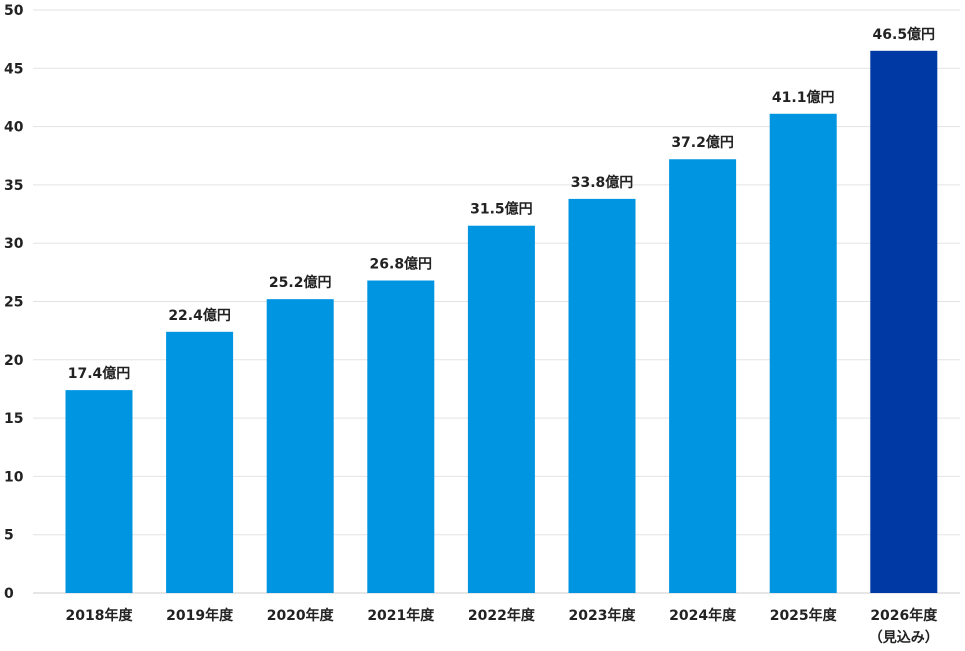 The width and height of the screenshot is (965, 651). What do you see at coordinates (14, 128) in the screenshot?
I see `y-tick-label: 40` at bounding box center [14, 128].